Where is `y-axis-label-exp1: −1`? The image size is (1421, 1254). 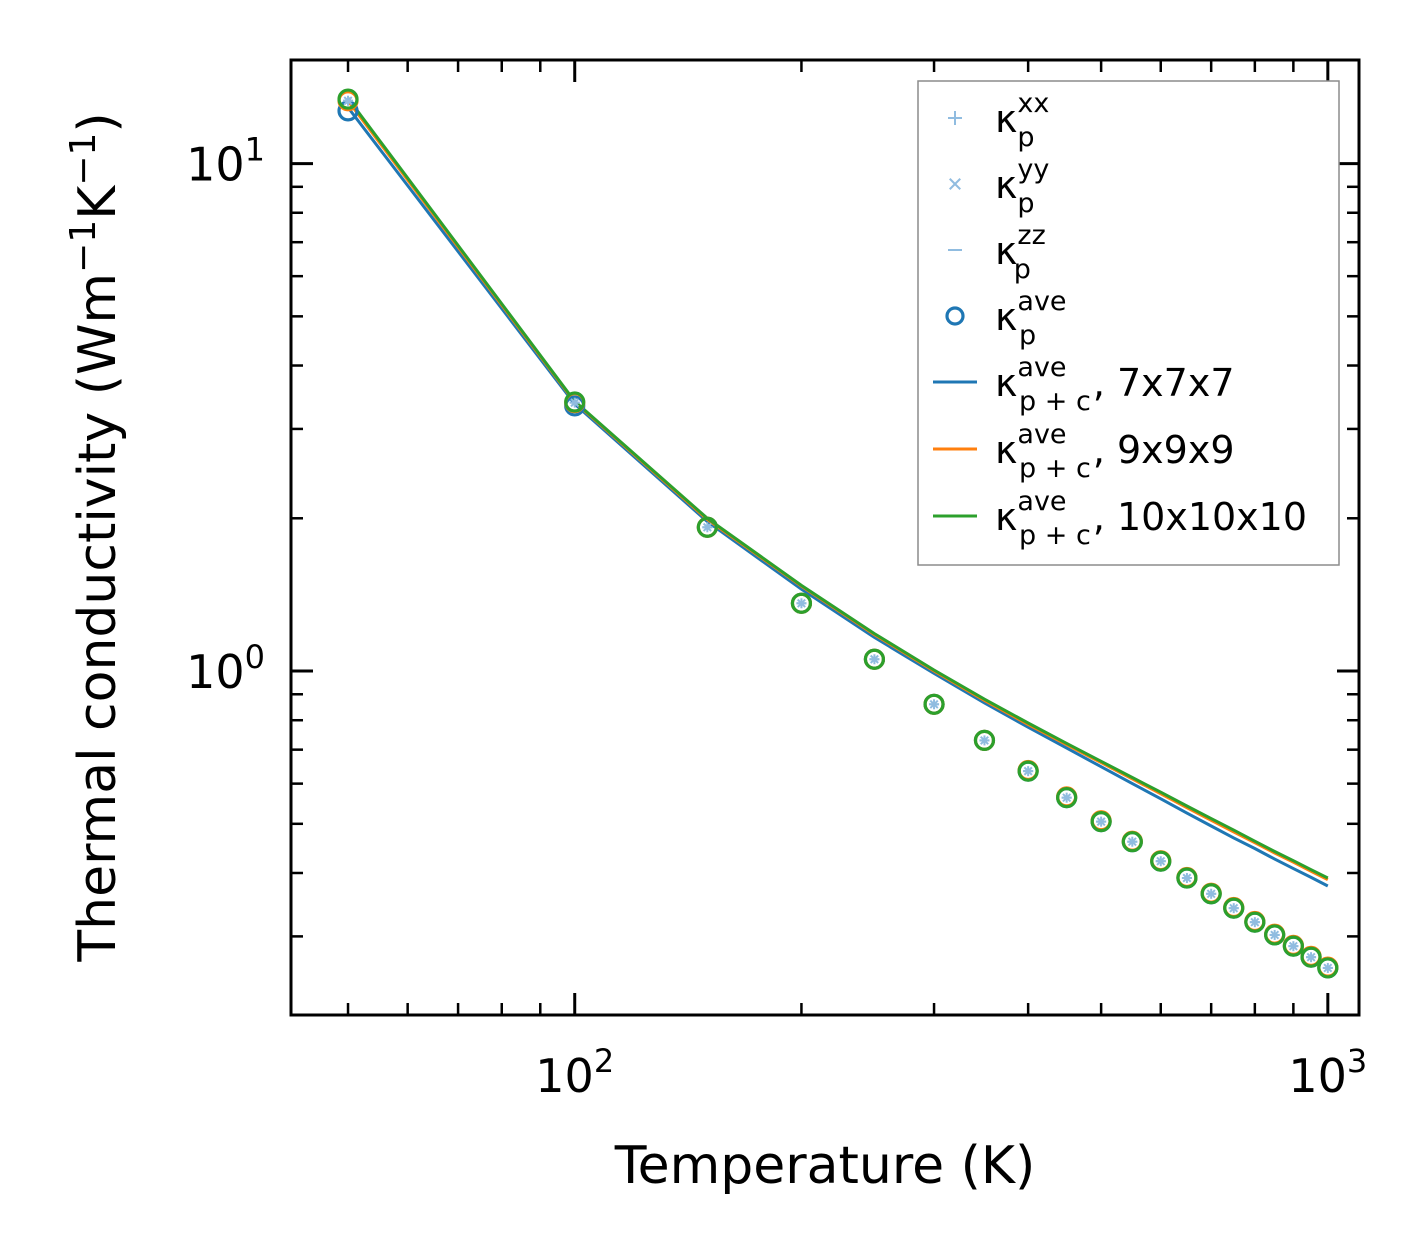
y-axis-label-exp1: −1 is located at coordinates (83, 246).